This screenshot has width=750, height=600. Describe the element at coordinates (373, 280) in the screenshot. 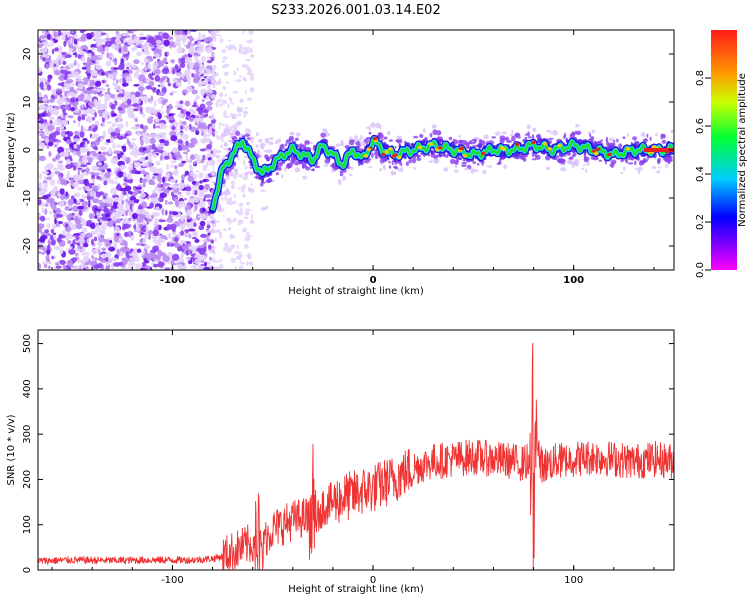

I see `spectro-xtick-label: 0` at that location.